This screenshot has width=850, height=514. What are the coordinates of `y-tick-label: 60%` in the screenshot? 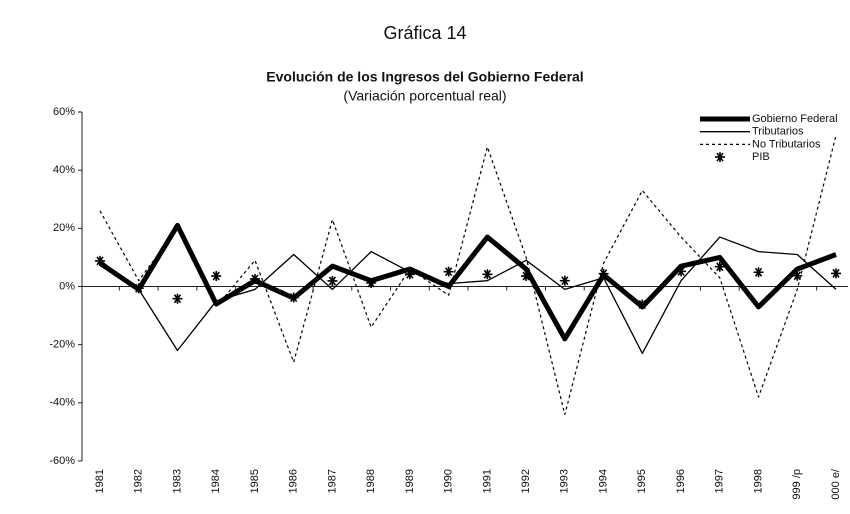 It's located at (64, 112).